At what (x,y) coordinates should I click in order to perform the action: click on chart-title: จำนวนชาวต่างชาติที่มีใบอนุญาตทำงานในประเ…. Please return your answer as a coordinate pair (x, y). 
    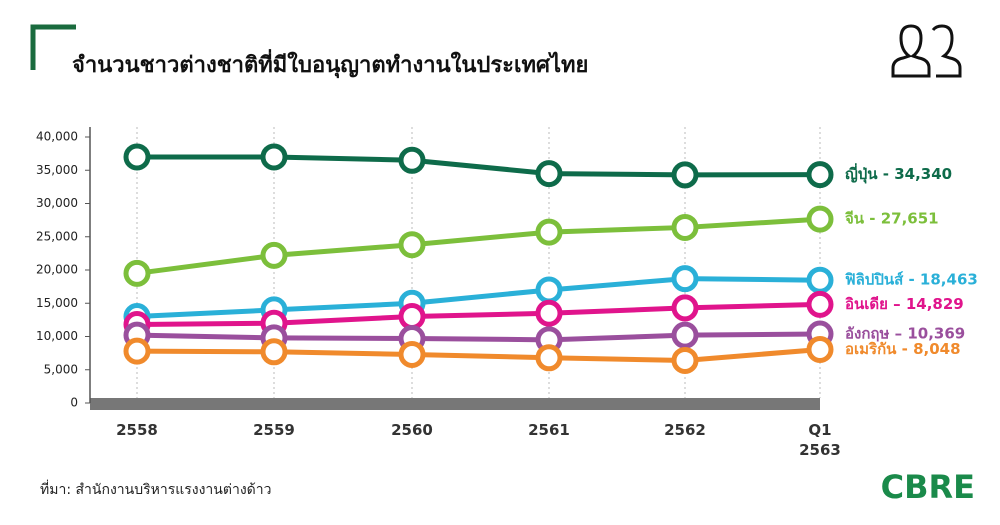
    Looking at the image, I should click on (330, 63).